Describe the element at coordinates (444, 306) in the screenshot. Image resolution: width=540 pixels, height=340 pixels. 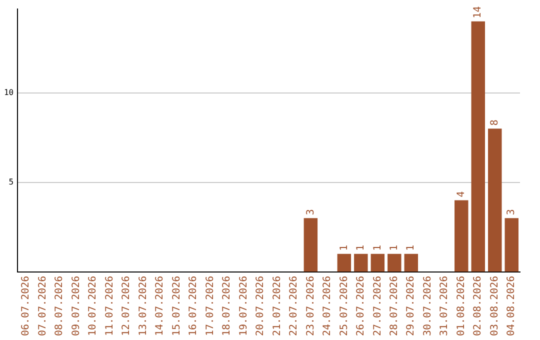
I see `x-tick-label: 31.07.2026` at that location.